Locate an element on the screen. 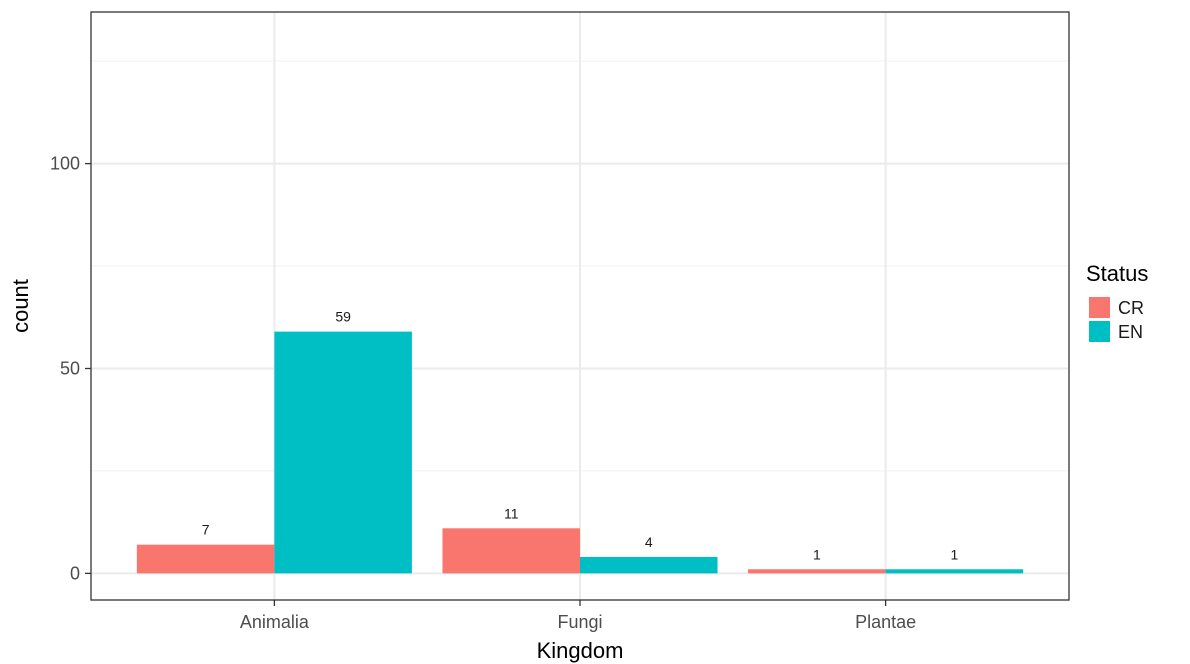 The image size is (1190, 664). x-tick-label: Animalia is located at coordinates (275, 622).